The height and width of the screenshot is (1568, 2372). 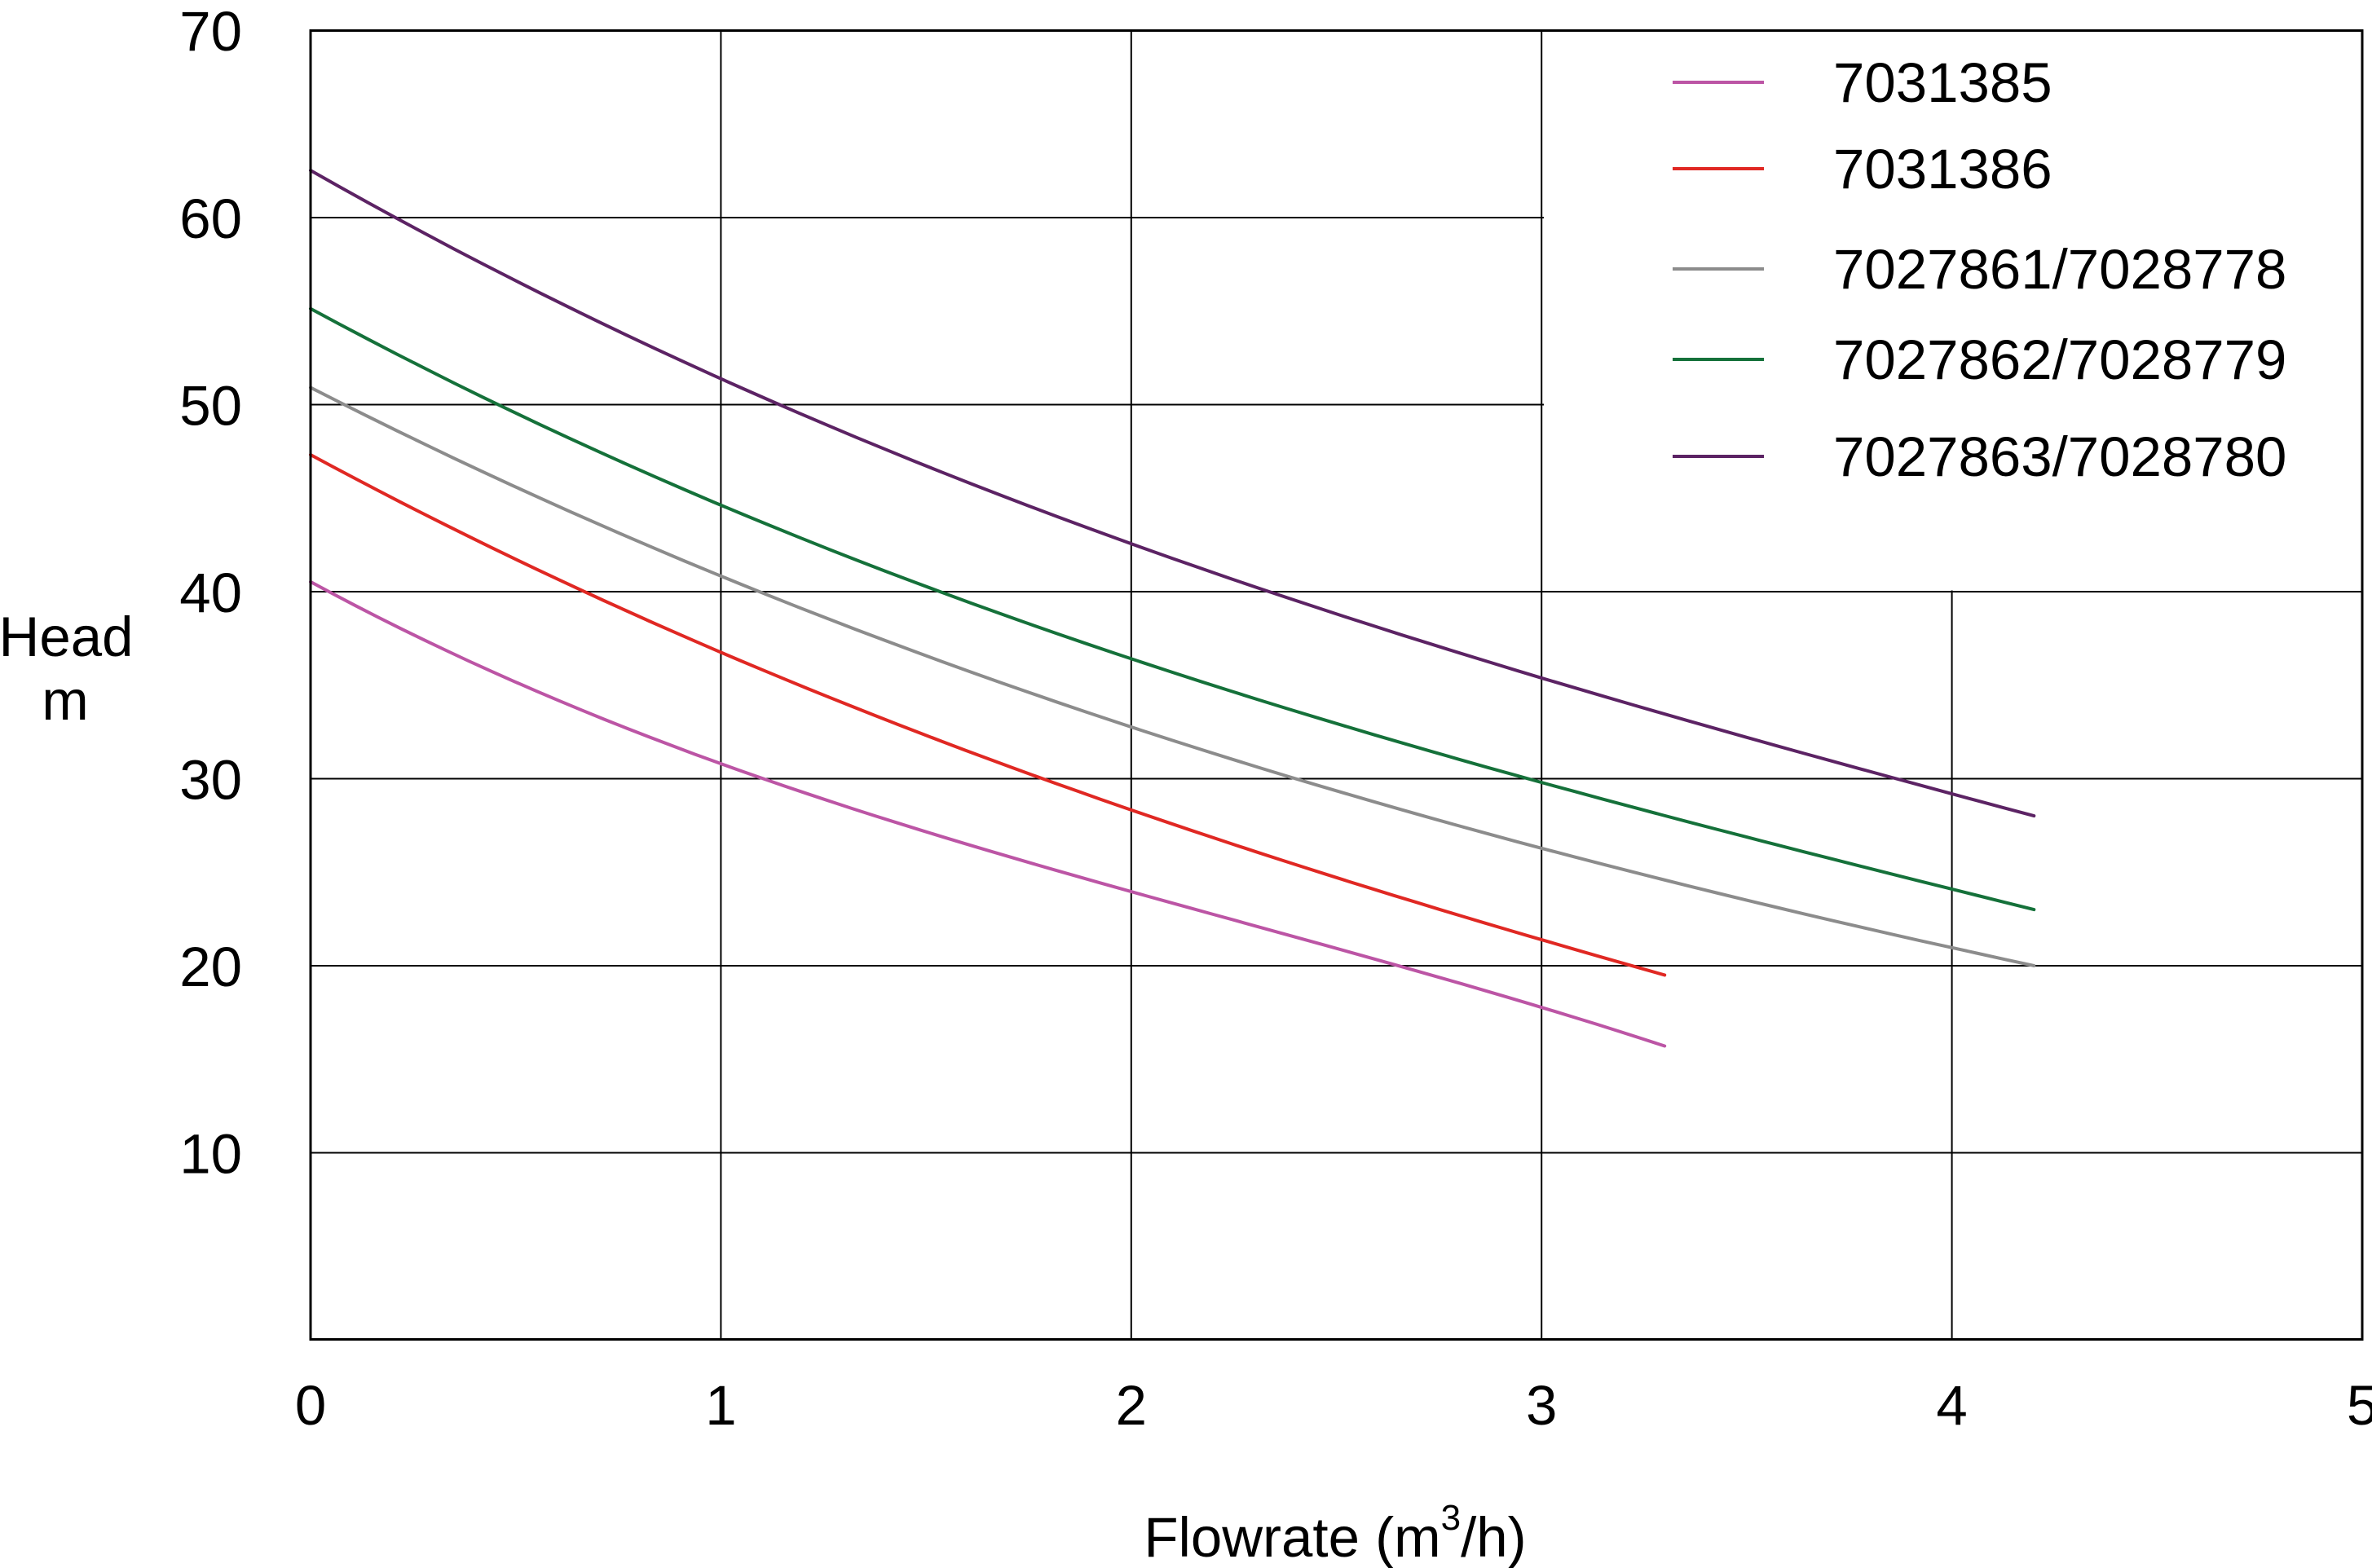 What do you see at coordinates (210, 967) in the screenshot?
I see `svg-text: 20` at bounding box center [210, 967].